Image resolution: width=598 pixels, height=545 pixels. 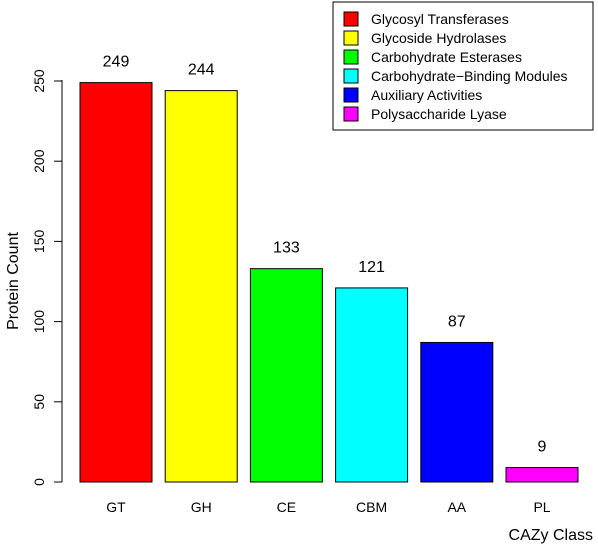 What do you see at coordinates (371, 267) in the screenshot?
I see `value-label: 121` at bounding box center [371, 267].